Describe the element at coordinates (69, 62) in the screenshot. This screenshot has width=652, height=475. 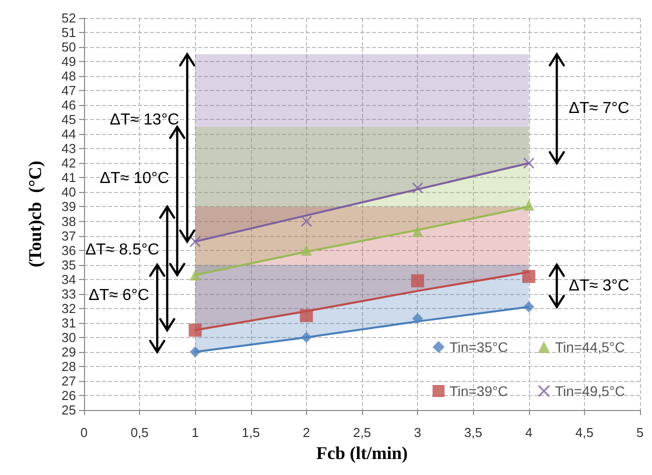
I see `y-tick-label: 49` at that location.